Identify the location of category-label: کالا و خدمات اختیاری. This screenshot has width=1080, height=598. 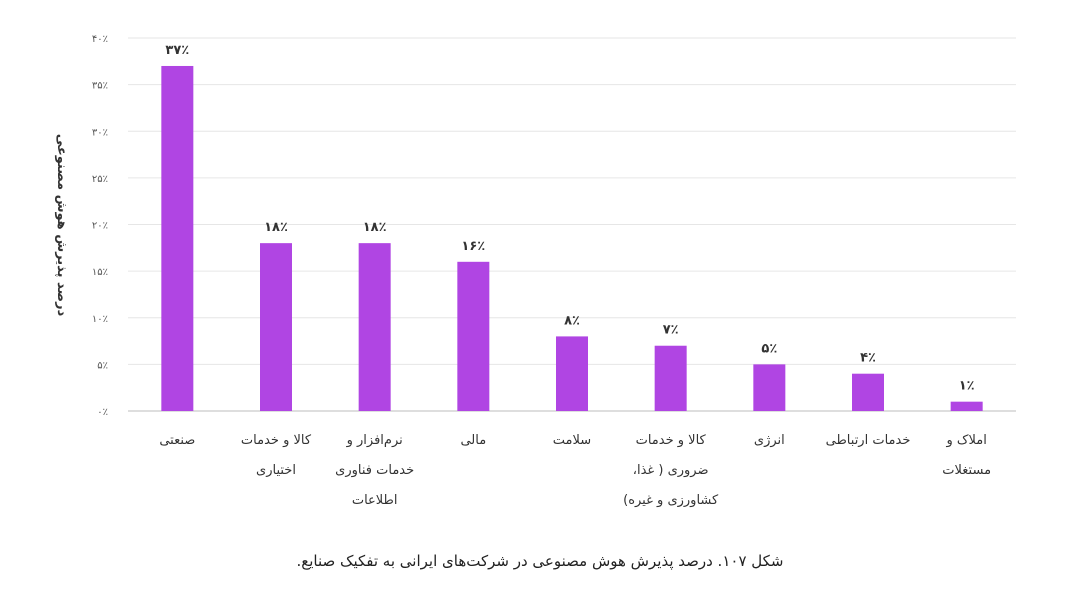
(276, 455).